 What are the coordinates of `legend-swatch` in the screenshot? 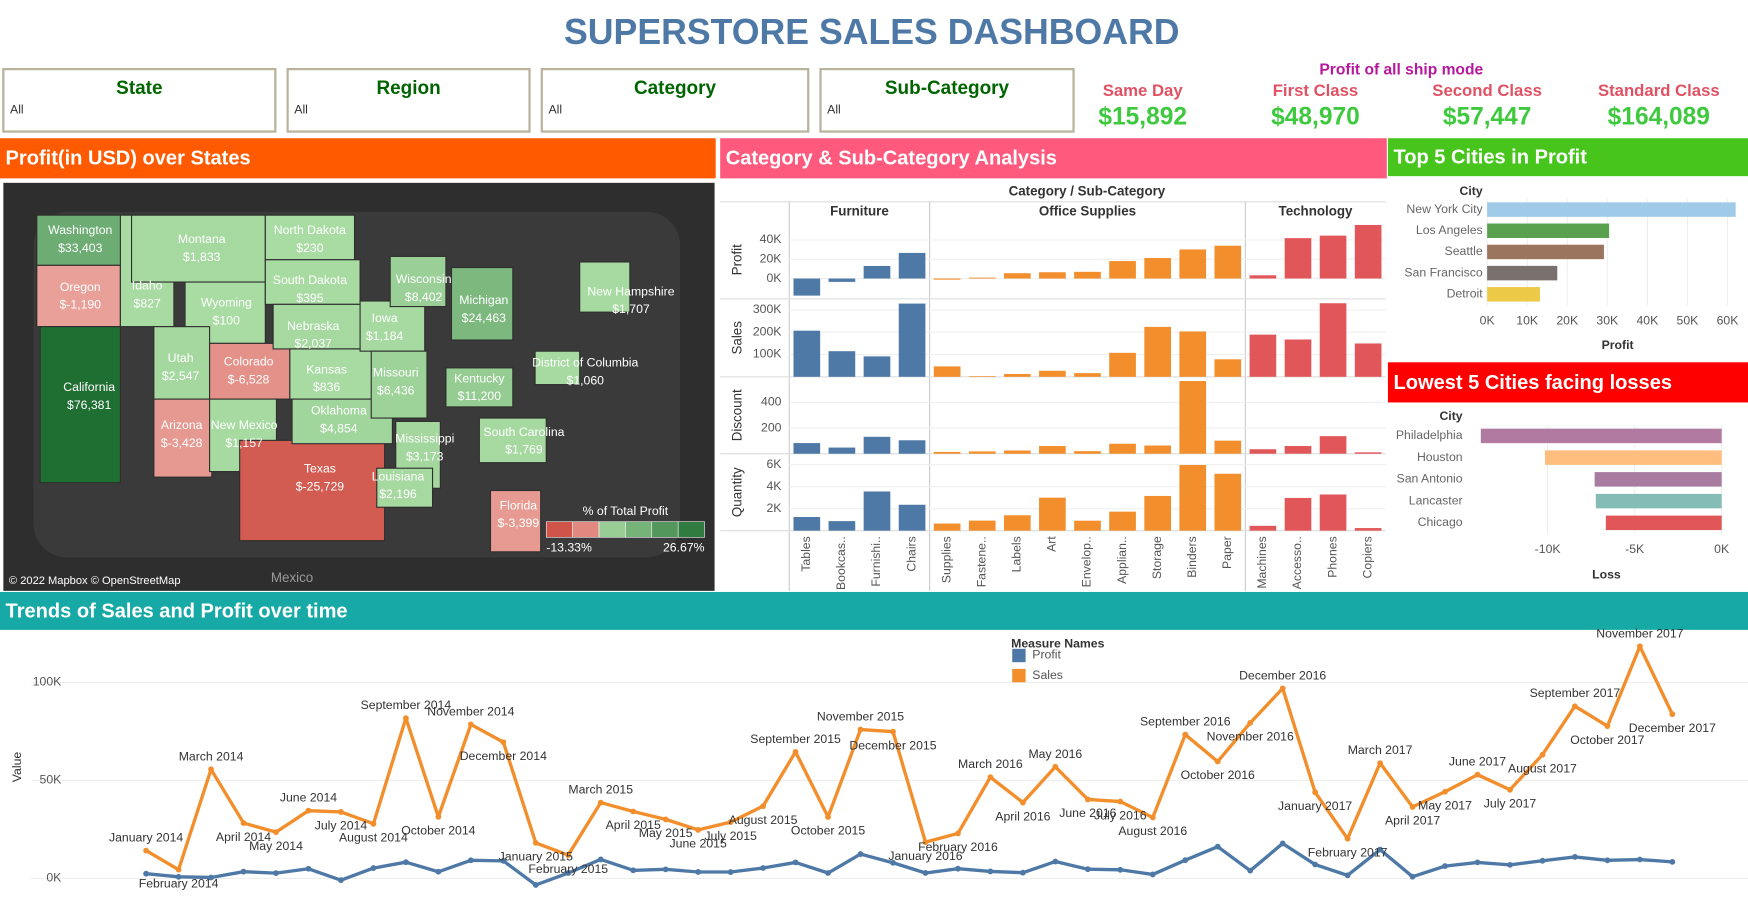 It's located at (612, 529).